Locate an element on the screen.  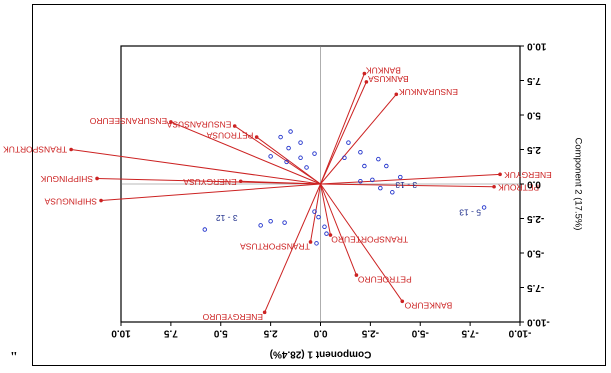
loading-label-ensuranseeuro: ENSURANSEEURO is located at coordinates (128, 121).